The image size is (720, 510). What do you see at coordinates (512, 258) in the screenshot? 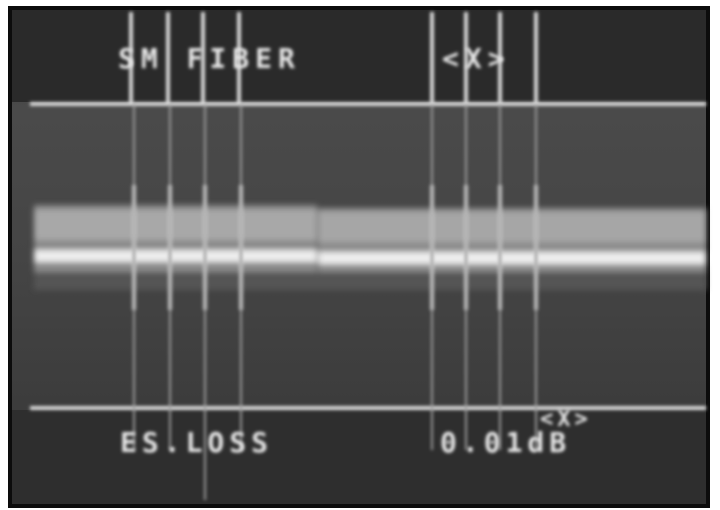
I see `right-fiber-core` at bounding box center [512, 258].